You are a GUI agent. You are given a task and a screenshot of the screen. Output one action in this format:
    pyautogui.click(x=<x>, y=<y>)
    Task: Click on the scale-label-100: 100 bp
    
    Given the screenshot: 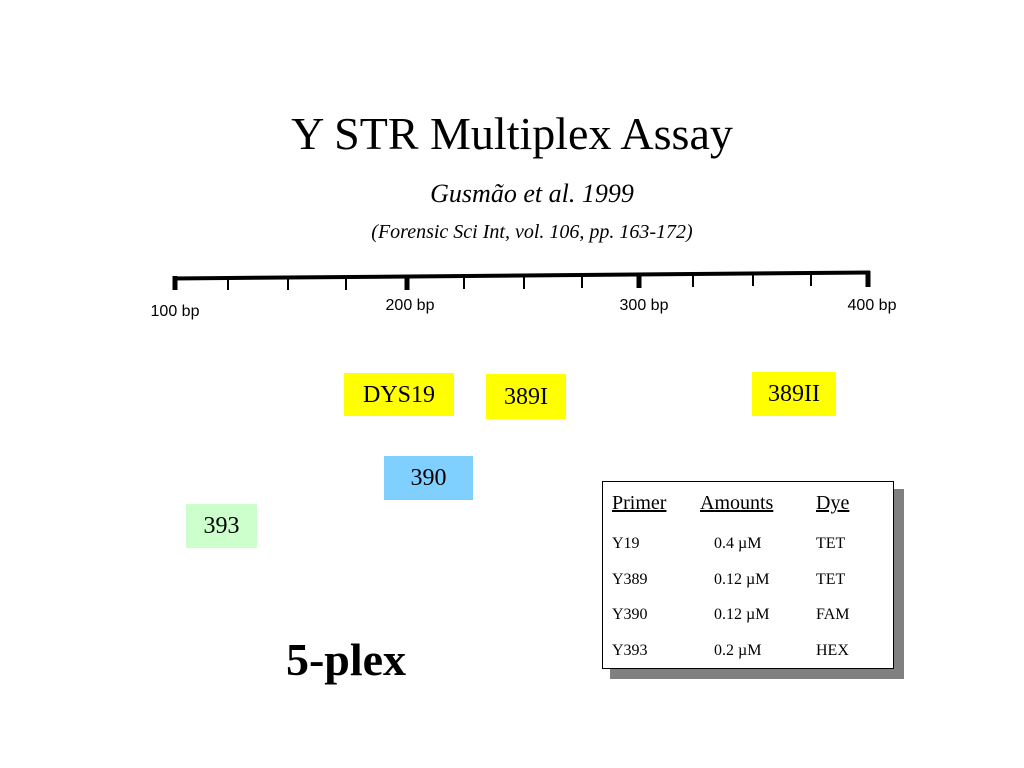 What is the action you would take?
    pyautogui.click(x=175, y=311)
    